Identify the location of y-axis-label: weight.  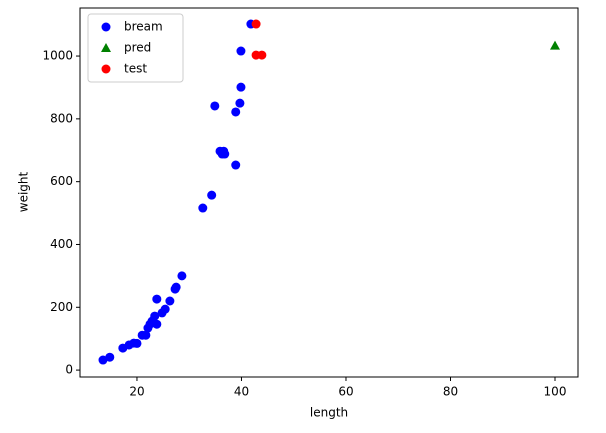
(24, 191).